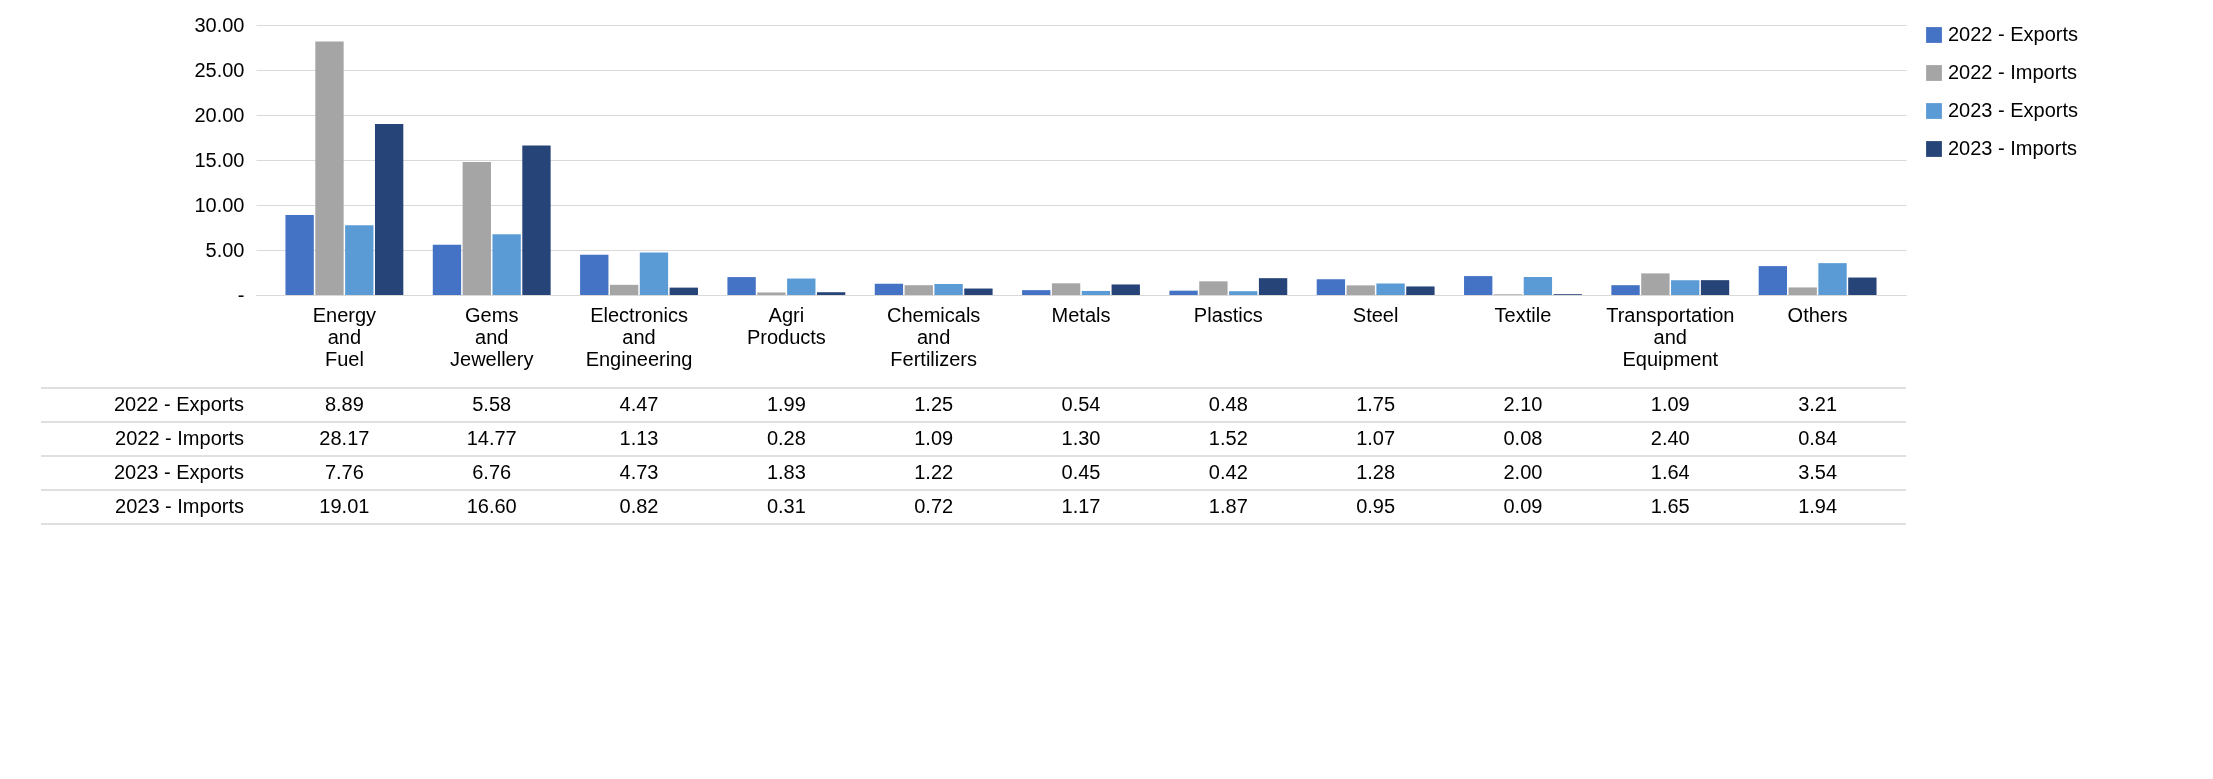 This screenshot has width=2213, height=779. I want to click on legend-label: 2022 - Imports, so click(2012, 72).